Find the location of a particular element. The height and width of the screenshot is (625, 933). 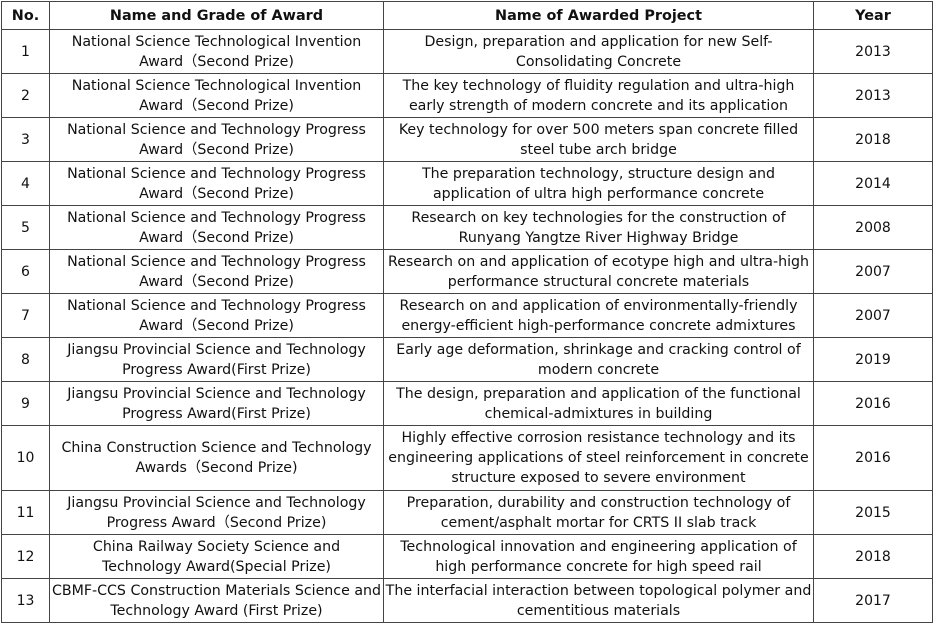

cell-no: 13 is located at coordinates (25, 600).